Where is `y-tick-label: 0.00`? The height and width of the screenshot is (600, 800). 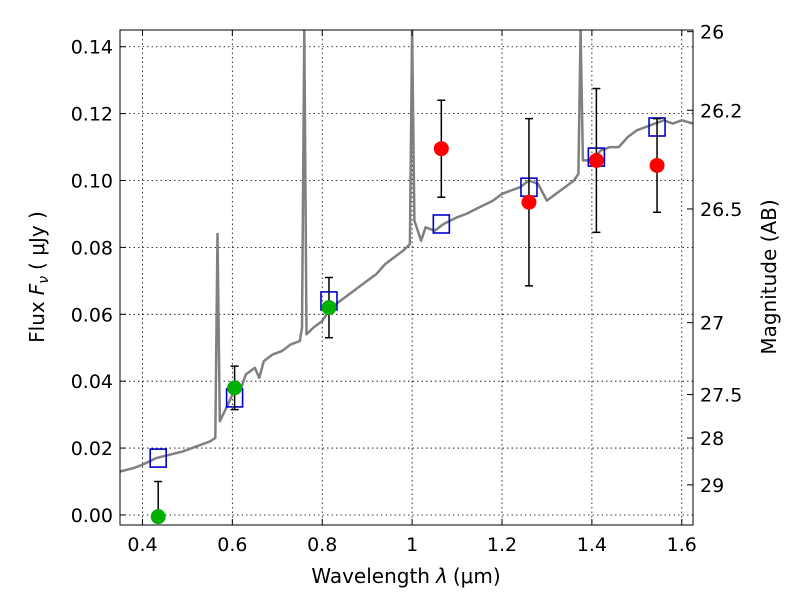
y-tick-label: 0.00 is located at coordinates (92, 516).